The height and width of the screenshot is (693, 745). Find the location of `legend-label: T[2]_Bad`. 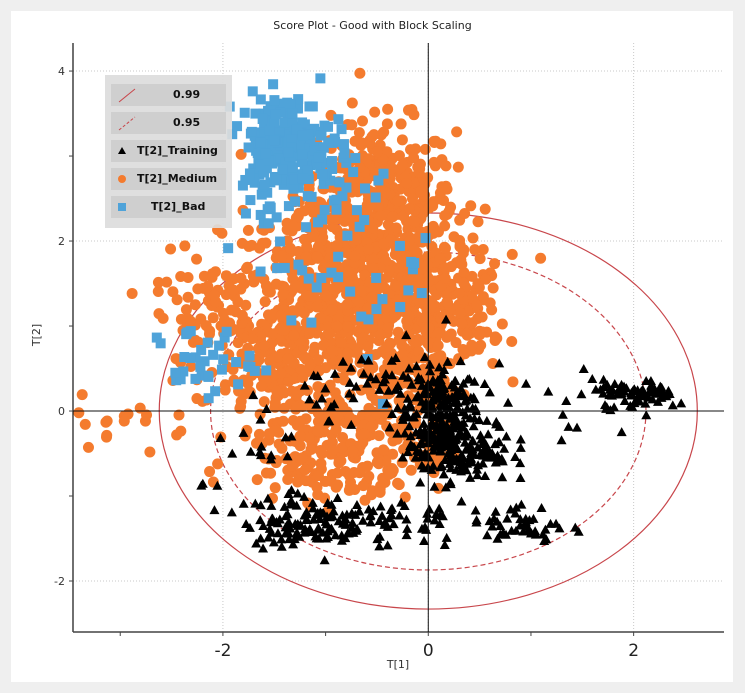

legend-label: T[2]_Bad is located at coordinates (178, 206).